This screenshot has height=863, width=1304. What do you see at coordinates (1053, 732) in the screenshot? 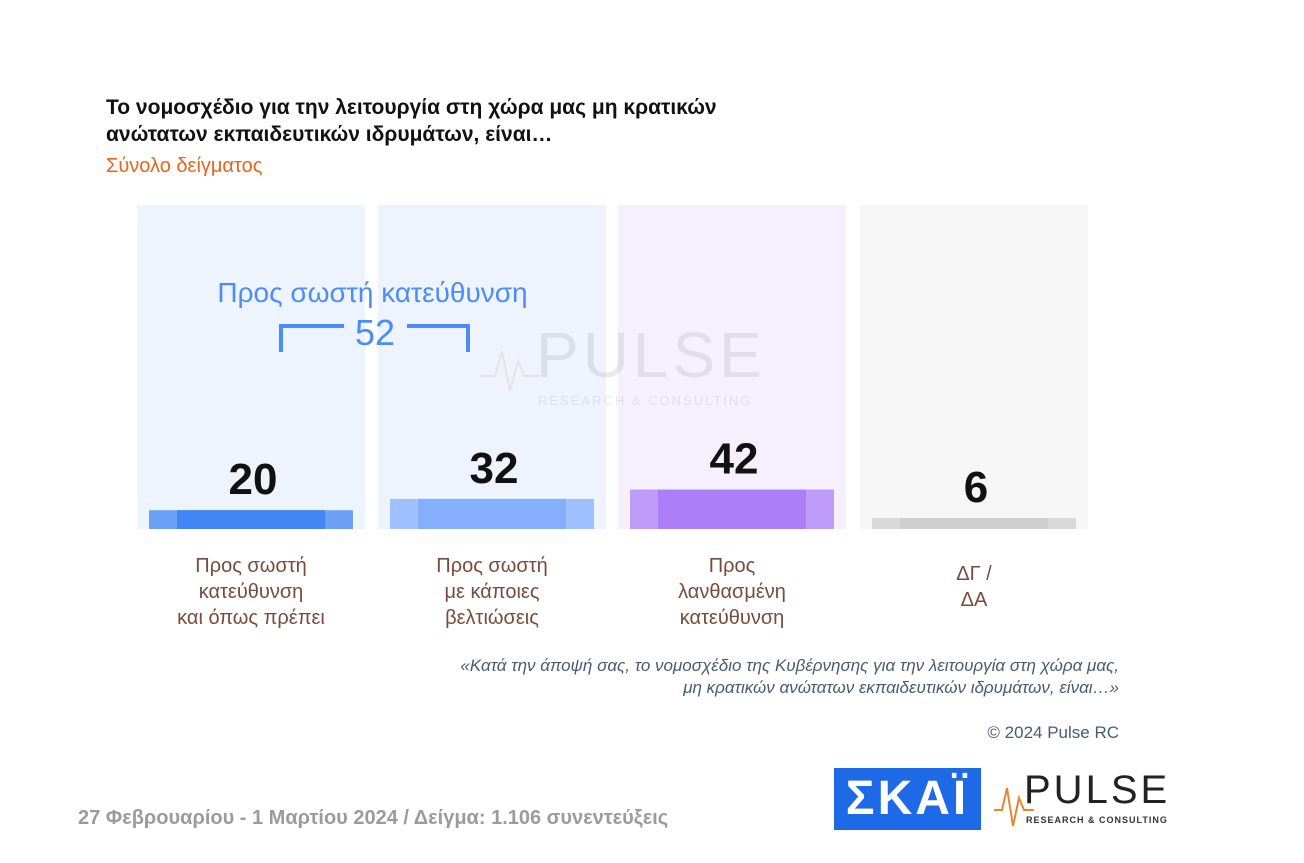
I see `copyright-text: © 2024 Pulse RC` at bounding box center [1053, 732].